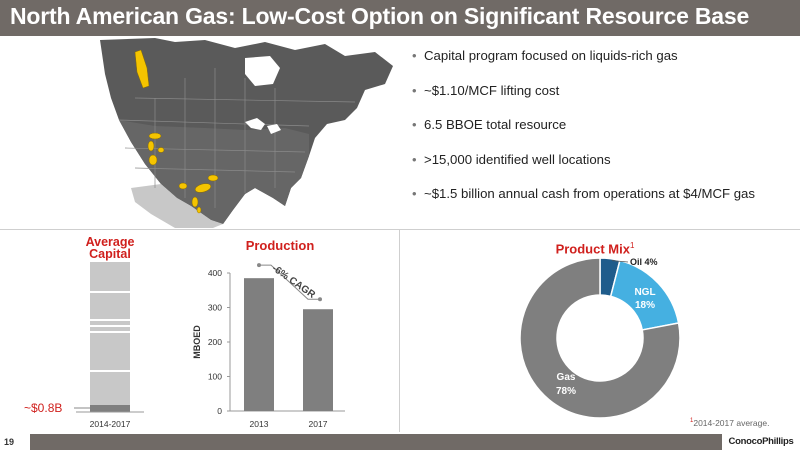 This screenshot has width=800, height=450. What do you see at coordinates (486, 90) in the screenshot?
I see `bullet-item: • ~$1.10/MCF lifting cost` at bounding box center [486, 90].